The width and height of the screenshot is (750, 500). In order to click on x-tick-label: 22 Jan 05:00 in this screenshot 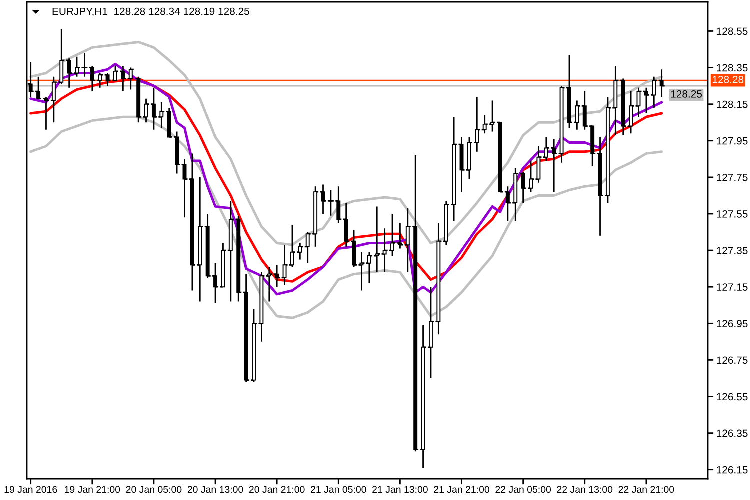, I will do `click(524, 490)`.